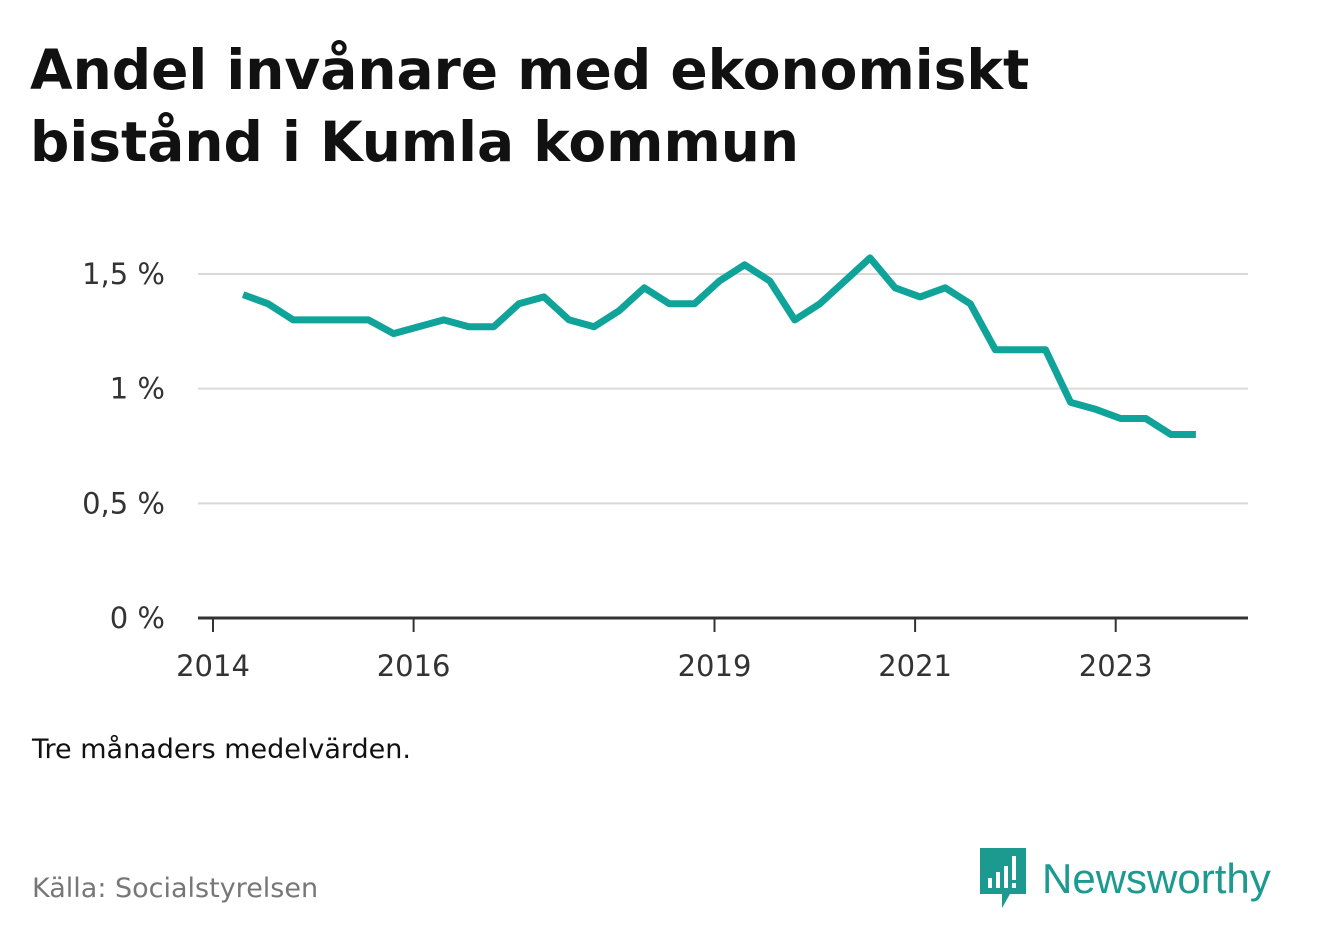 This screenshot has width=1322, height=939. What do you see at coordinates (123, 503) in the screenshot?
I see `y-tick-label: 0,5 %` at bounding box center [123, 503].